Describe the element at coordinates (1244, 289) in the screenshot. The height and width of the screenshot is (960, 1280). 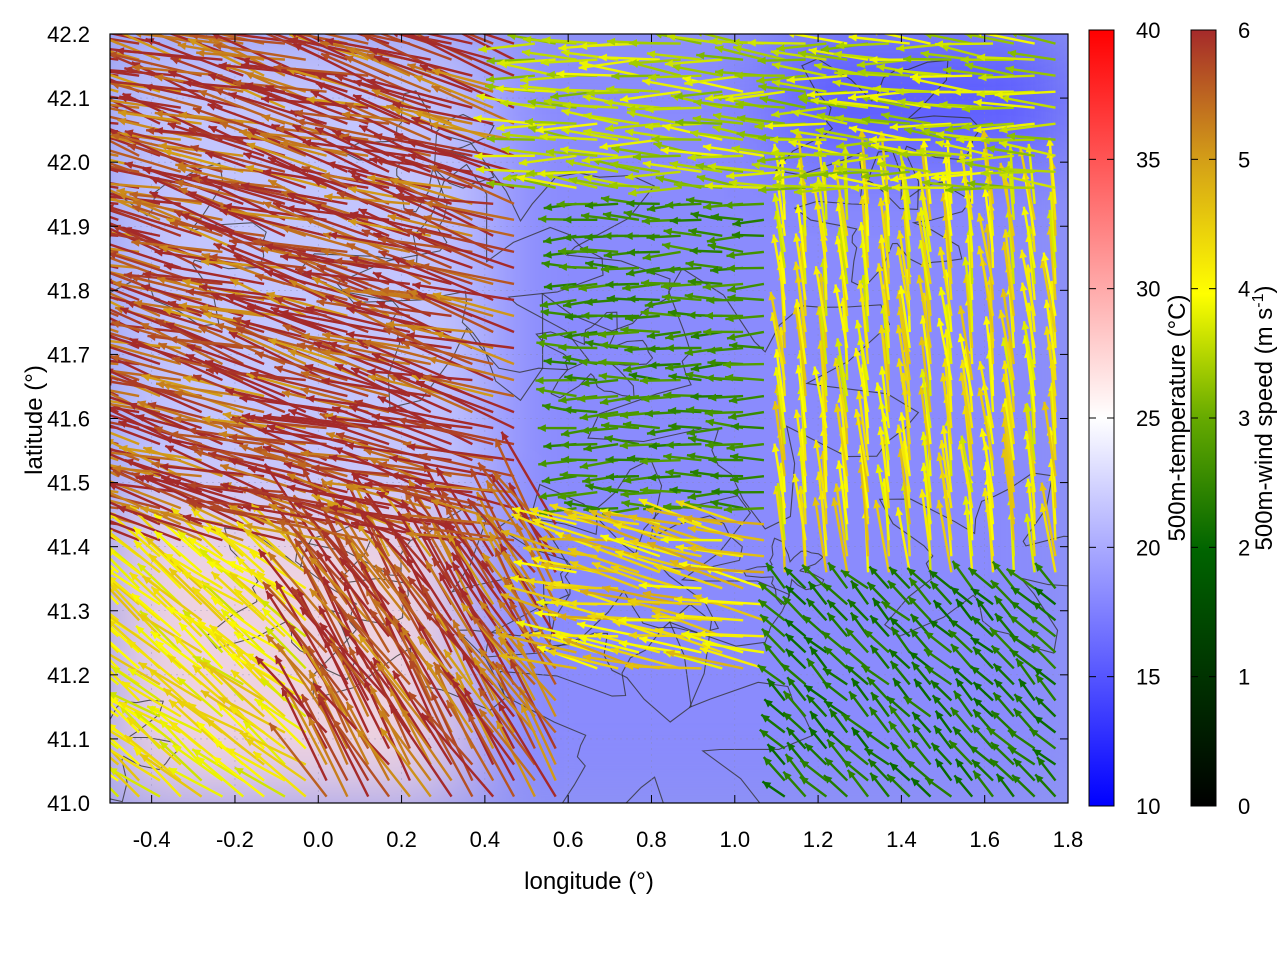
I see `colorbar-tick-label: 4` at that location.